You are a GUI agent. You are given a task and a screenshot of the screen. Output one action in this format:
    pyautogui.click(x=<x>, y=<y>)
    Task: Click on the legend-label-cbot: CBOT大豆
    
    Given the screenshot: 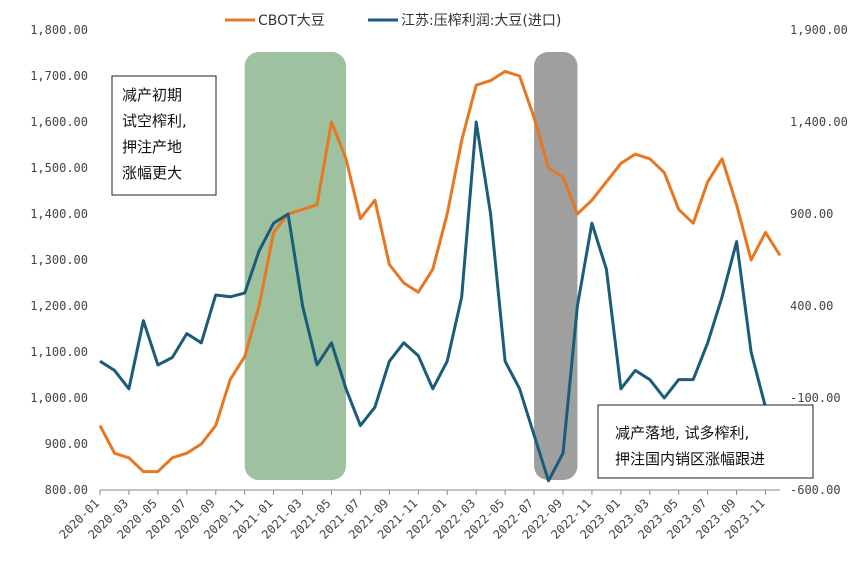 What is the action you would take?
    pyautogui.click(x=291, y=21)
    